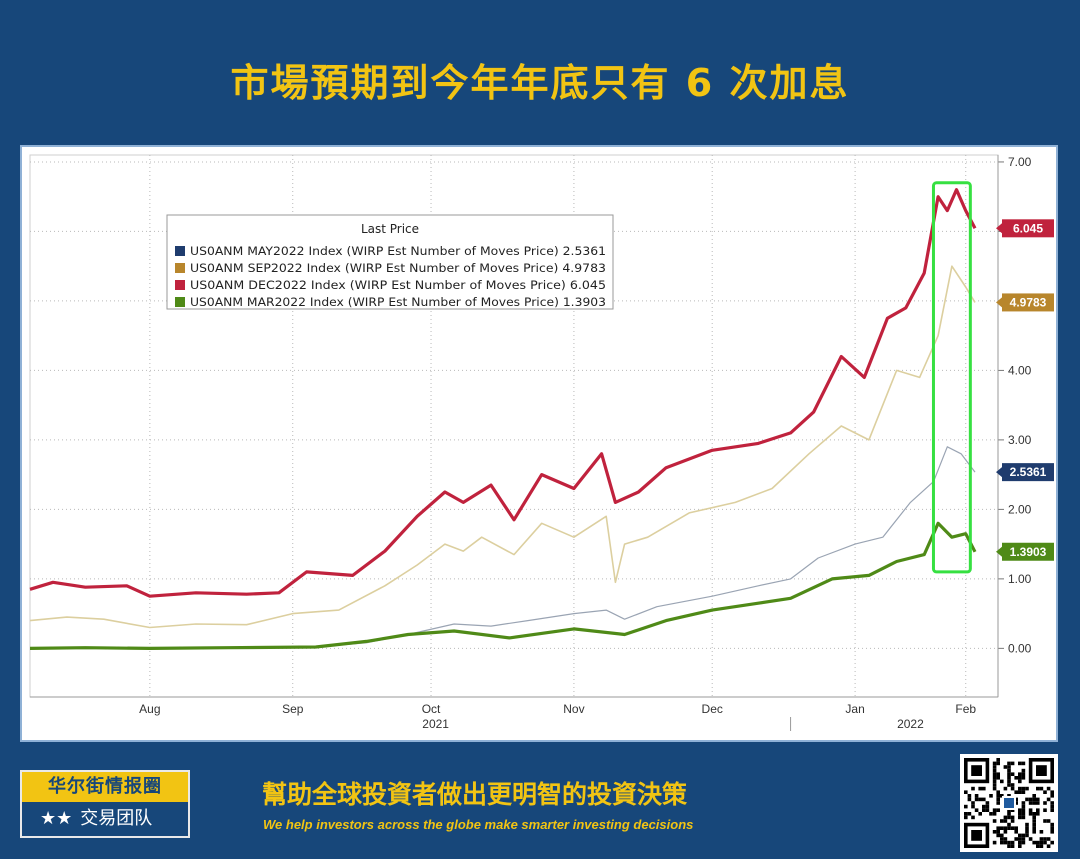 The width and height of the screenshot is (1080, 859). Describe the element at coordinates (431, 709) in the screenshot. I see `x-tick-label: Oct` at that location.